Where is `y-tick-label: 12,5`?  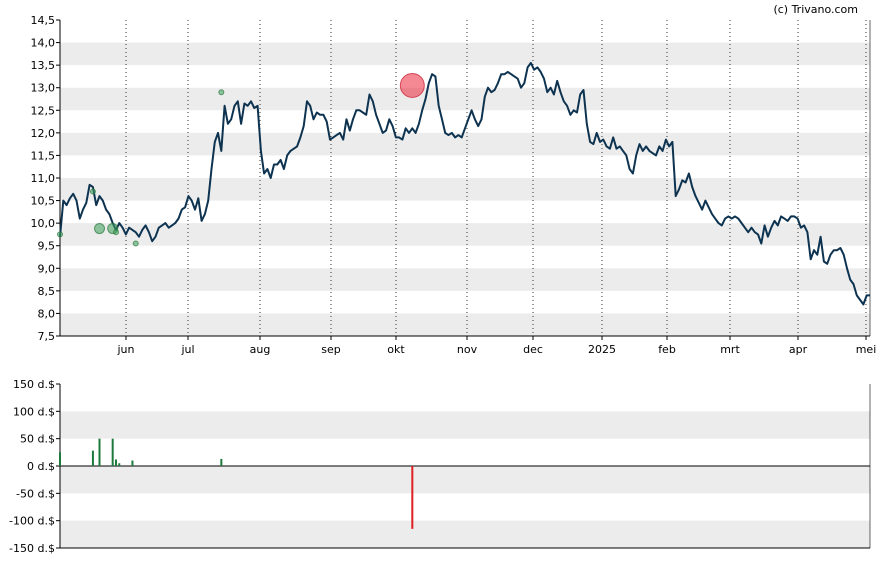 y-tick-label: 12,5 is located at coordinates (43, 110).